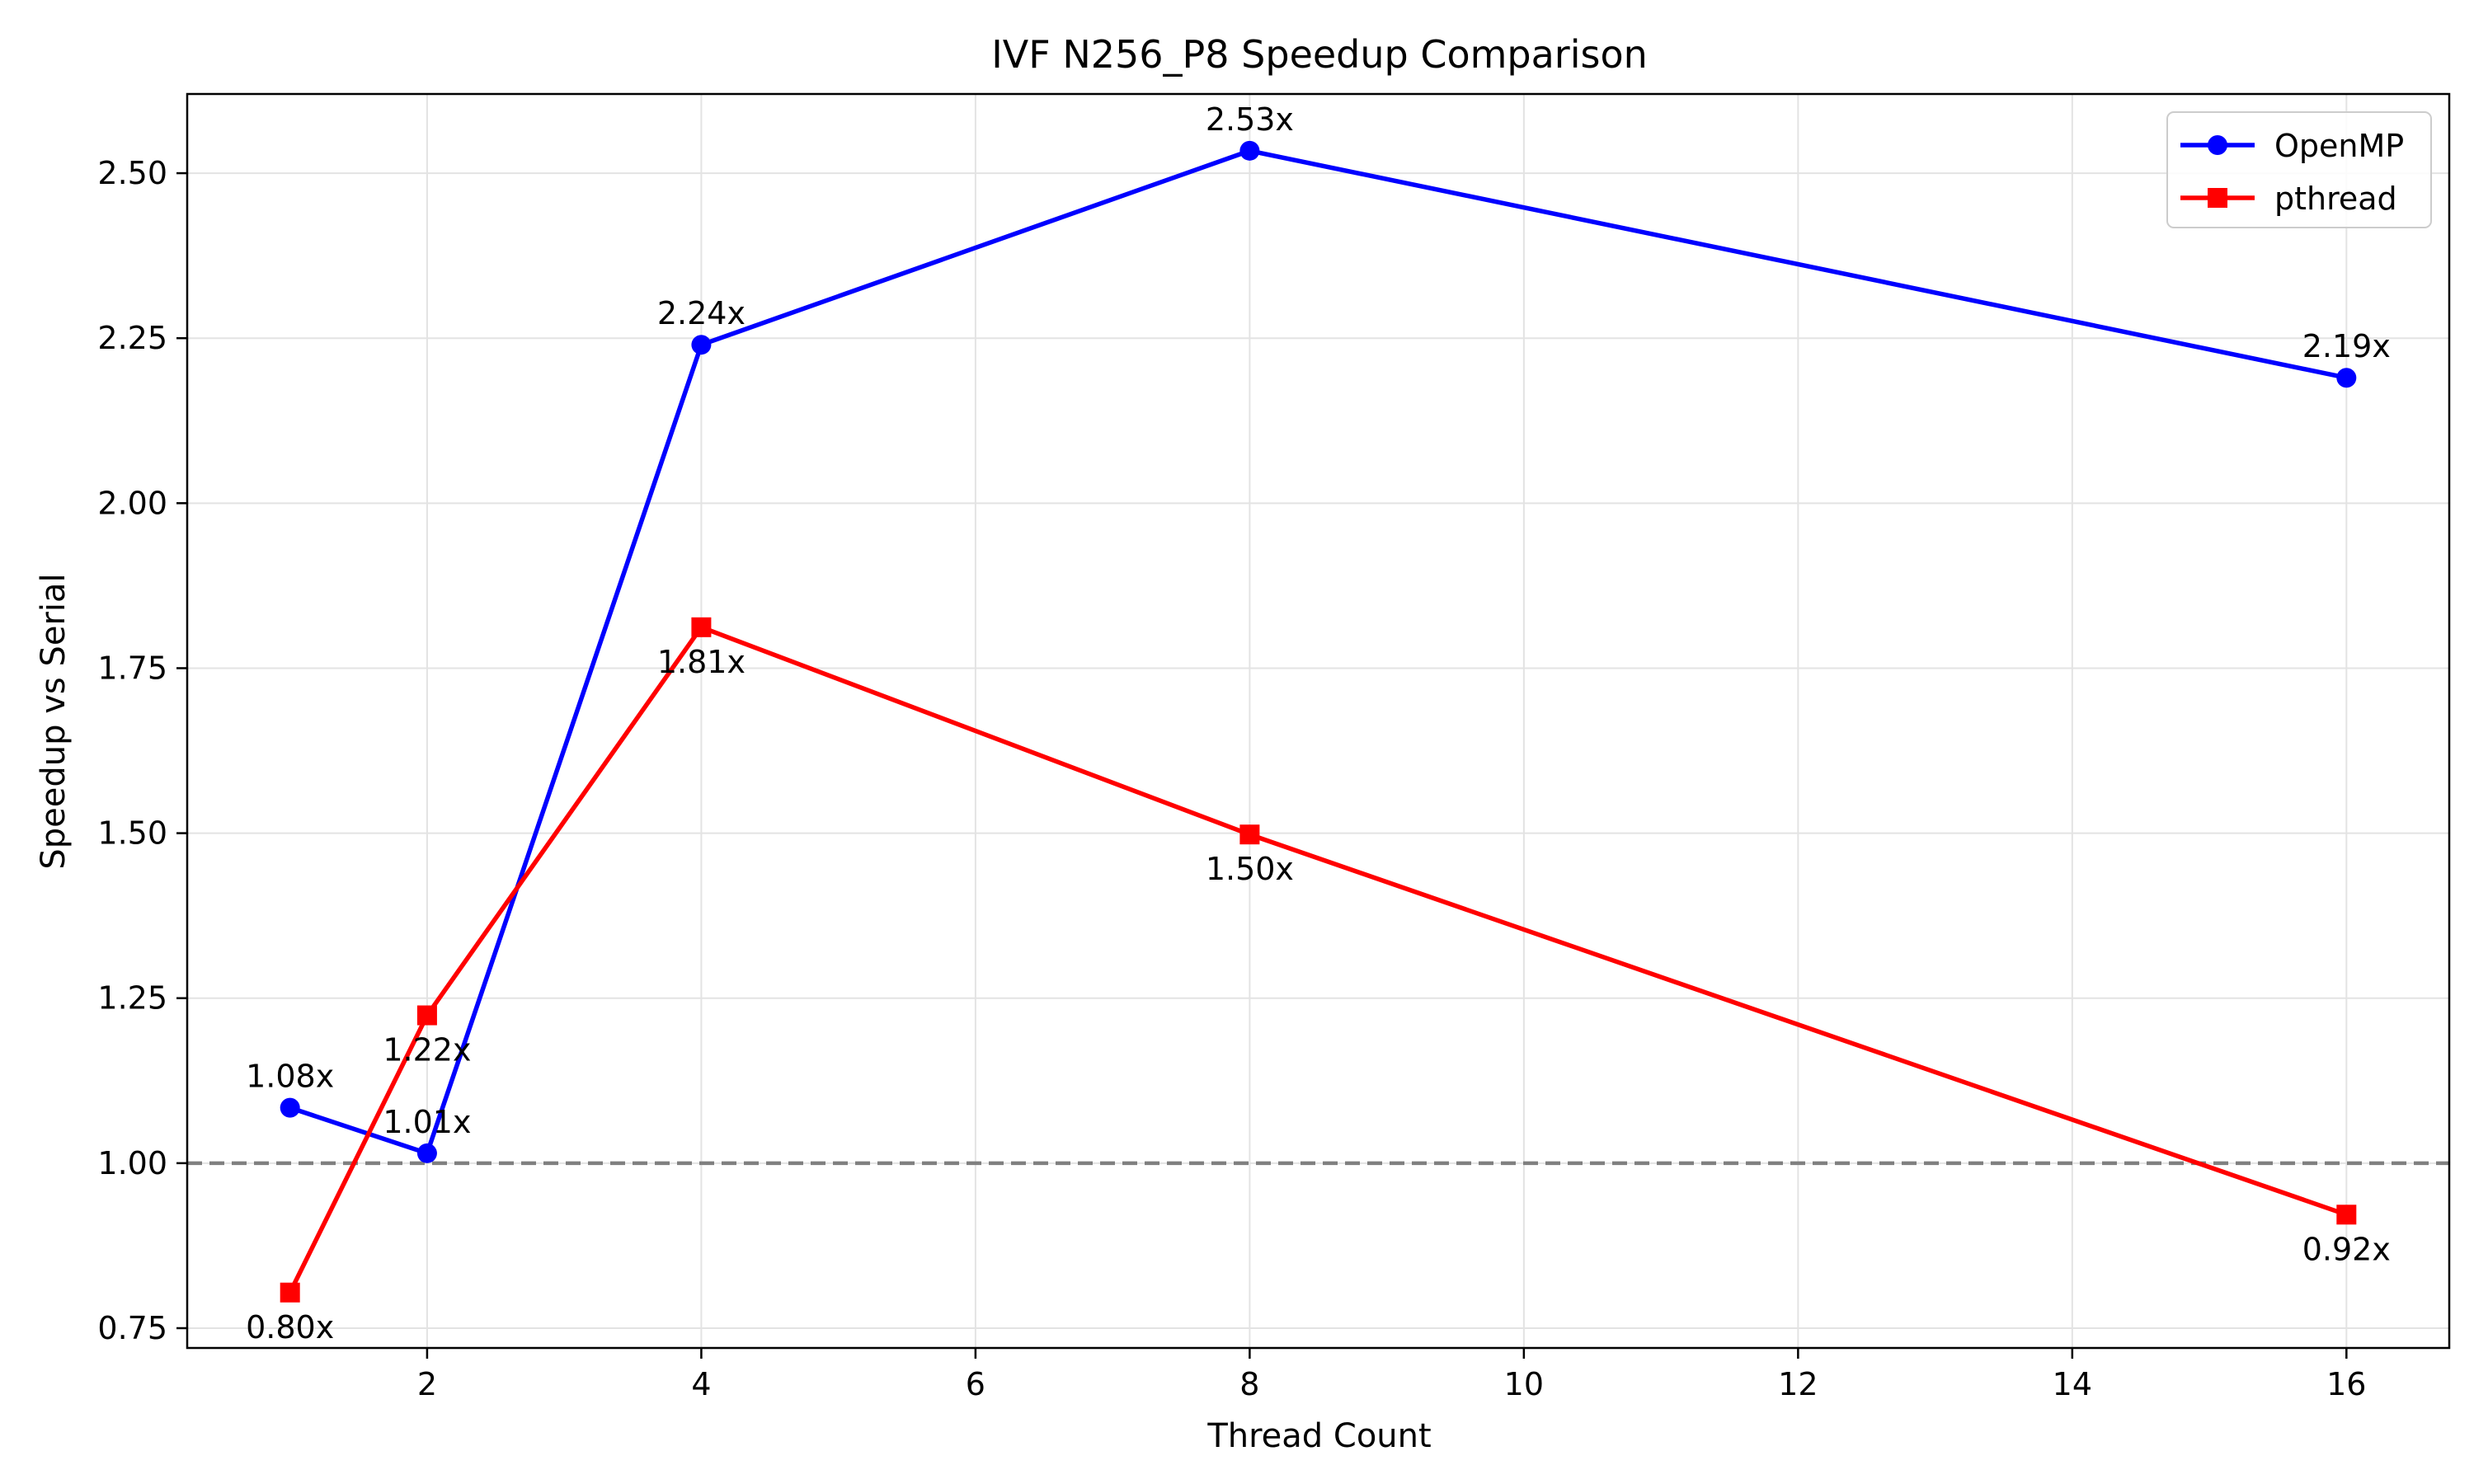 The image size is (2474, 1484). I want to click on y-tick-label: 1.75, so click(132, 668).